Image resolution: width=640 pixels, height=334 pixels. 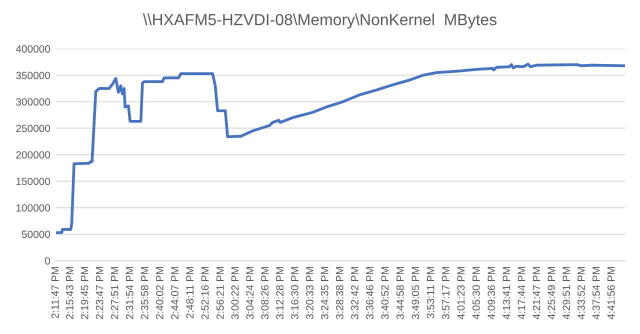 I want to click on x-tick-label: 3:32:42 PM, so click(x=354, y=293).